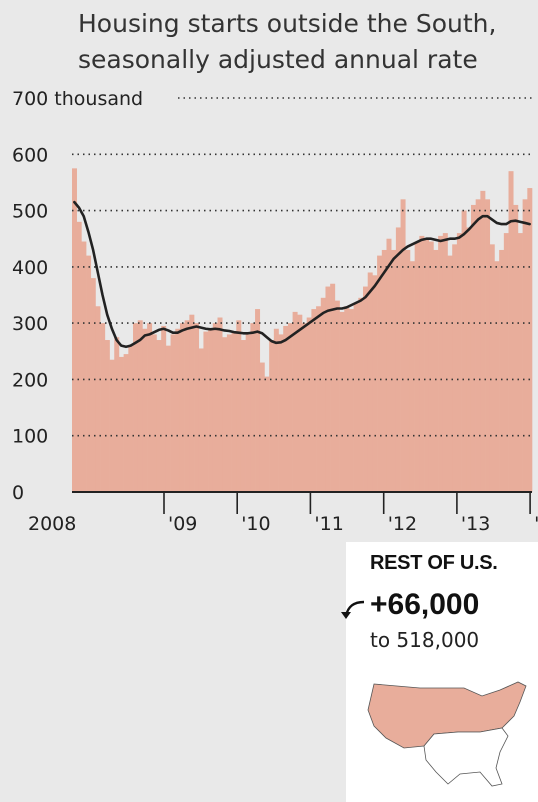 This screenshot has width=538, height=802. I want to click on y-tick-label: 700 thousand, so click(77, 99).